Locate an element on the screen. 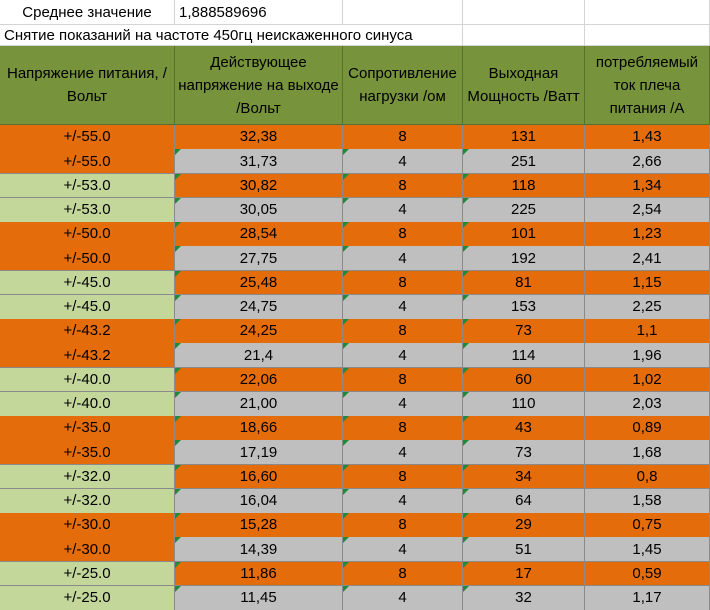 The width and height of the screenshot is (710, 610). table-cell: 1,23 is located at coordinates (647, 234).